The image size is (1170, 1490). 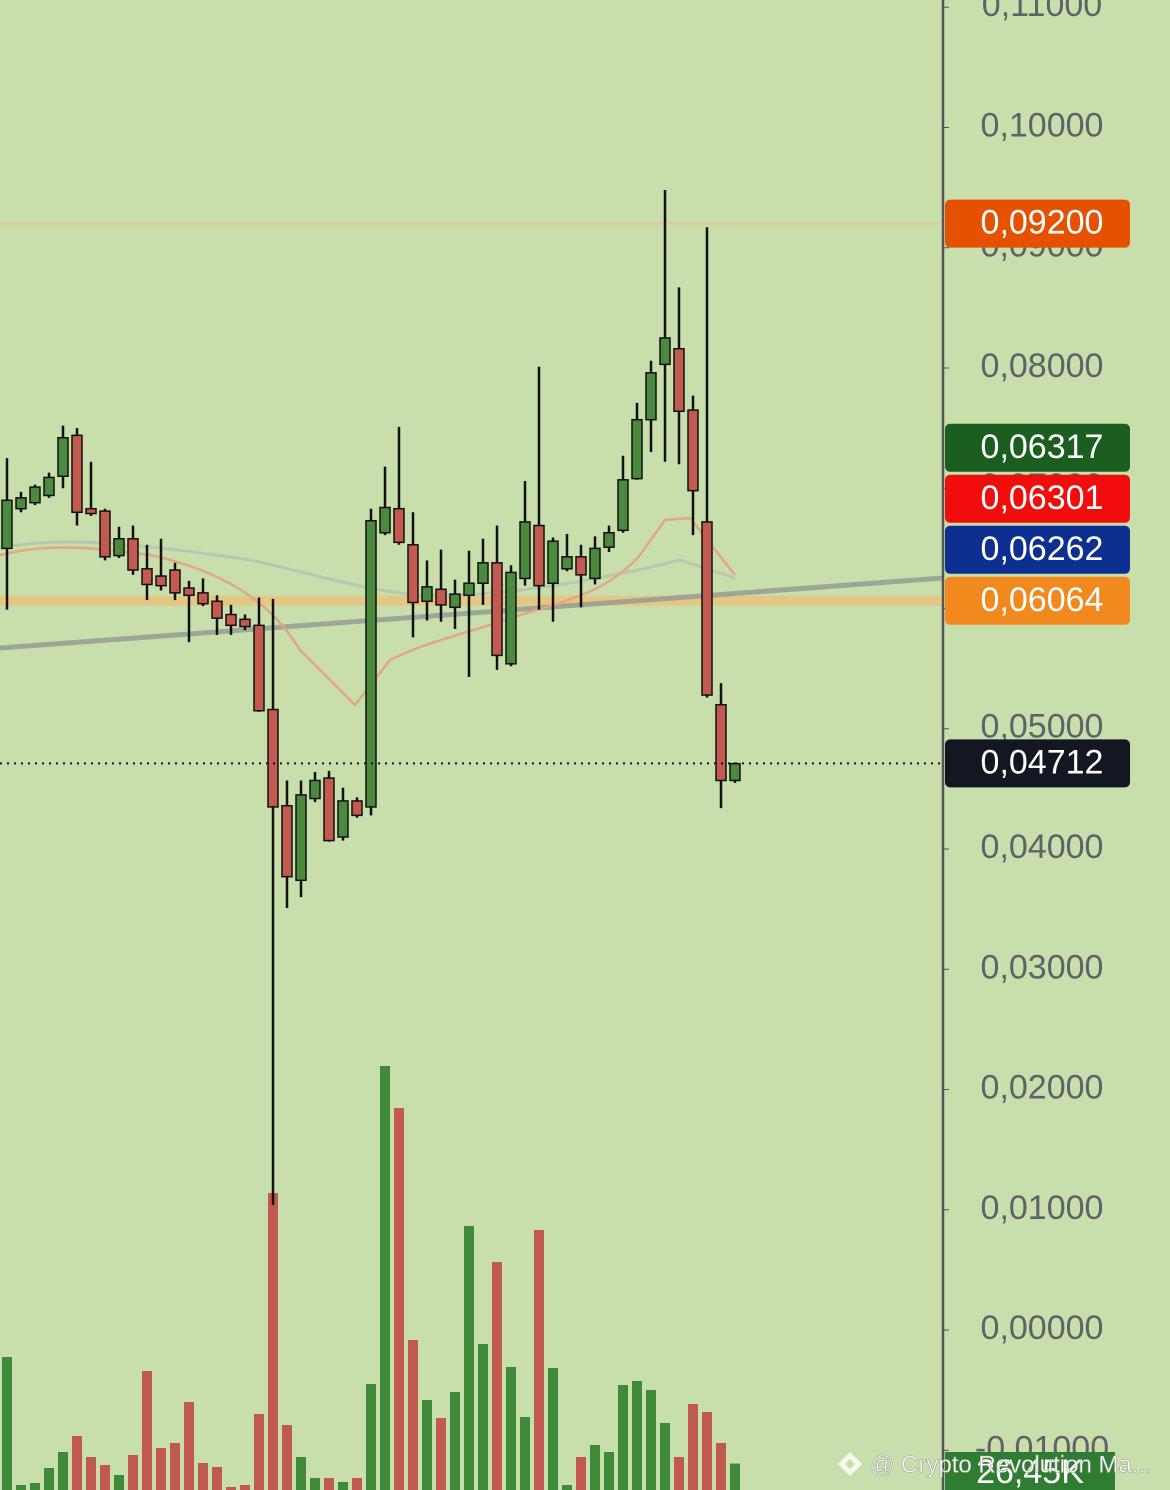 I want to click on volume-label: 26,45K, so click(x=1030, y=1471).